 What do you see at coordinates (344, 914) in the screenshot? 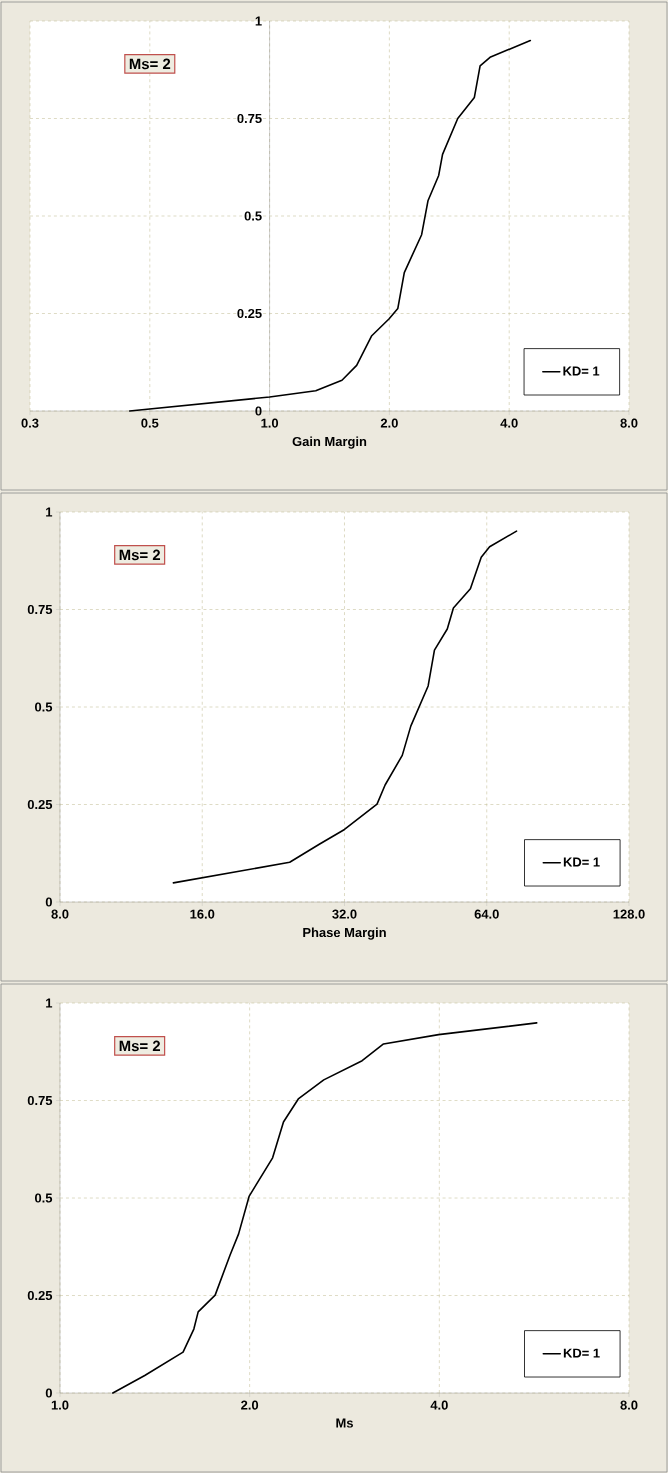
I see `x-tick-label: 32.0` at bounding box center [344, 914].